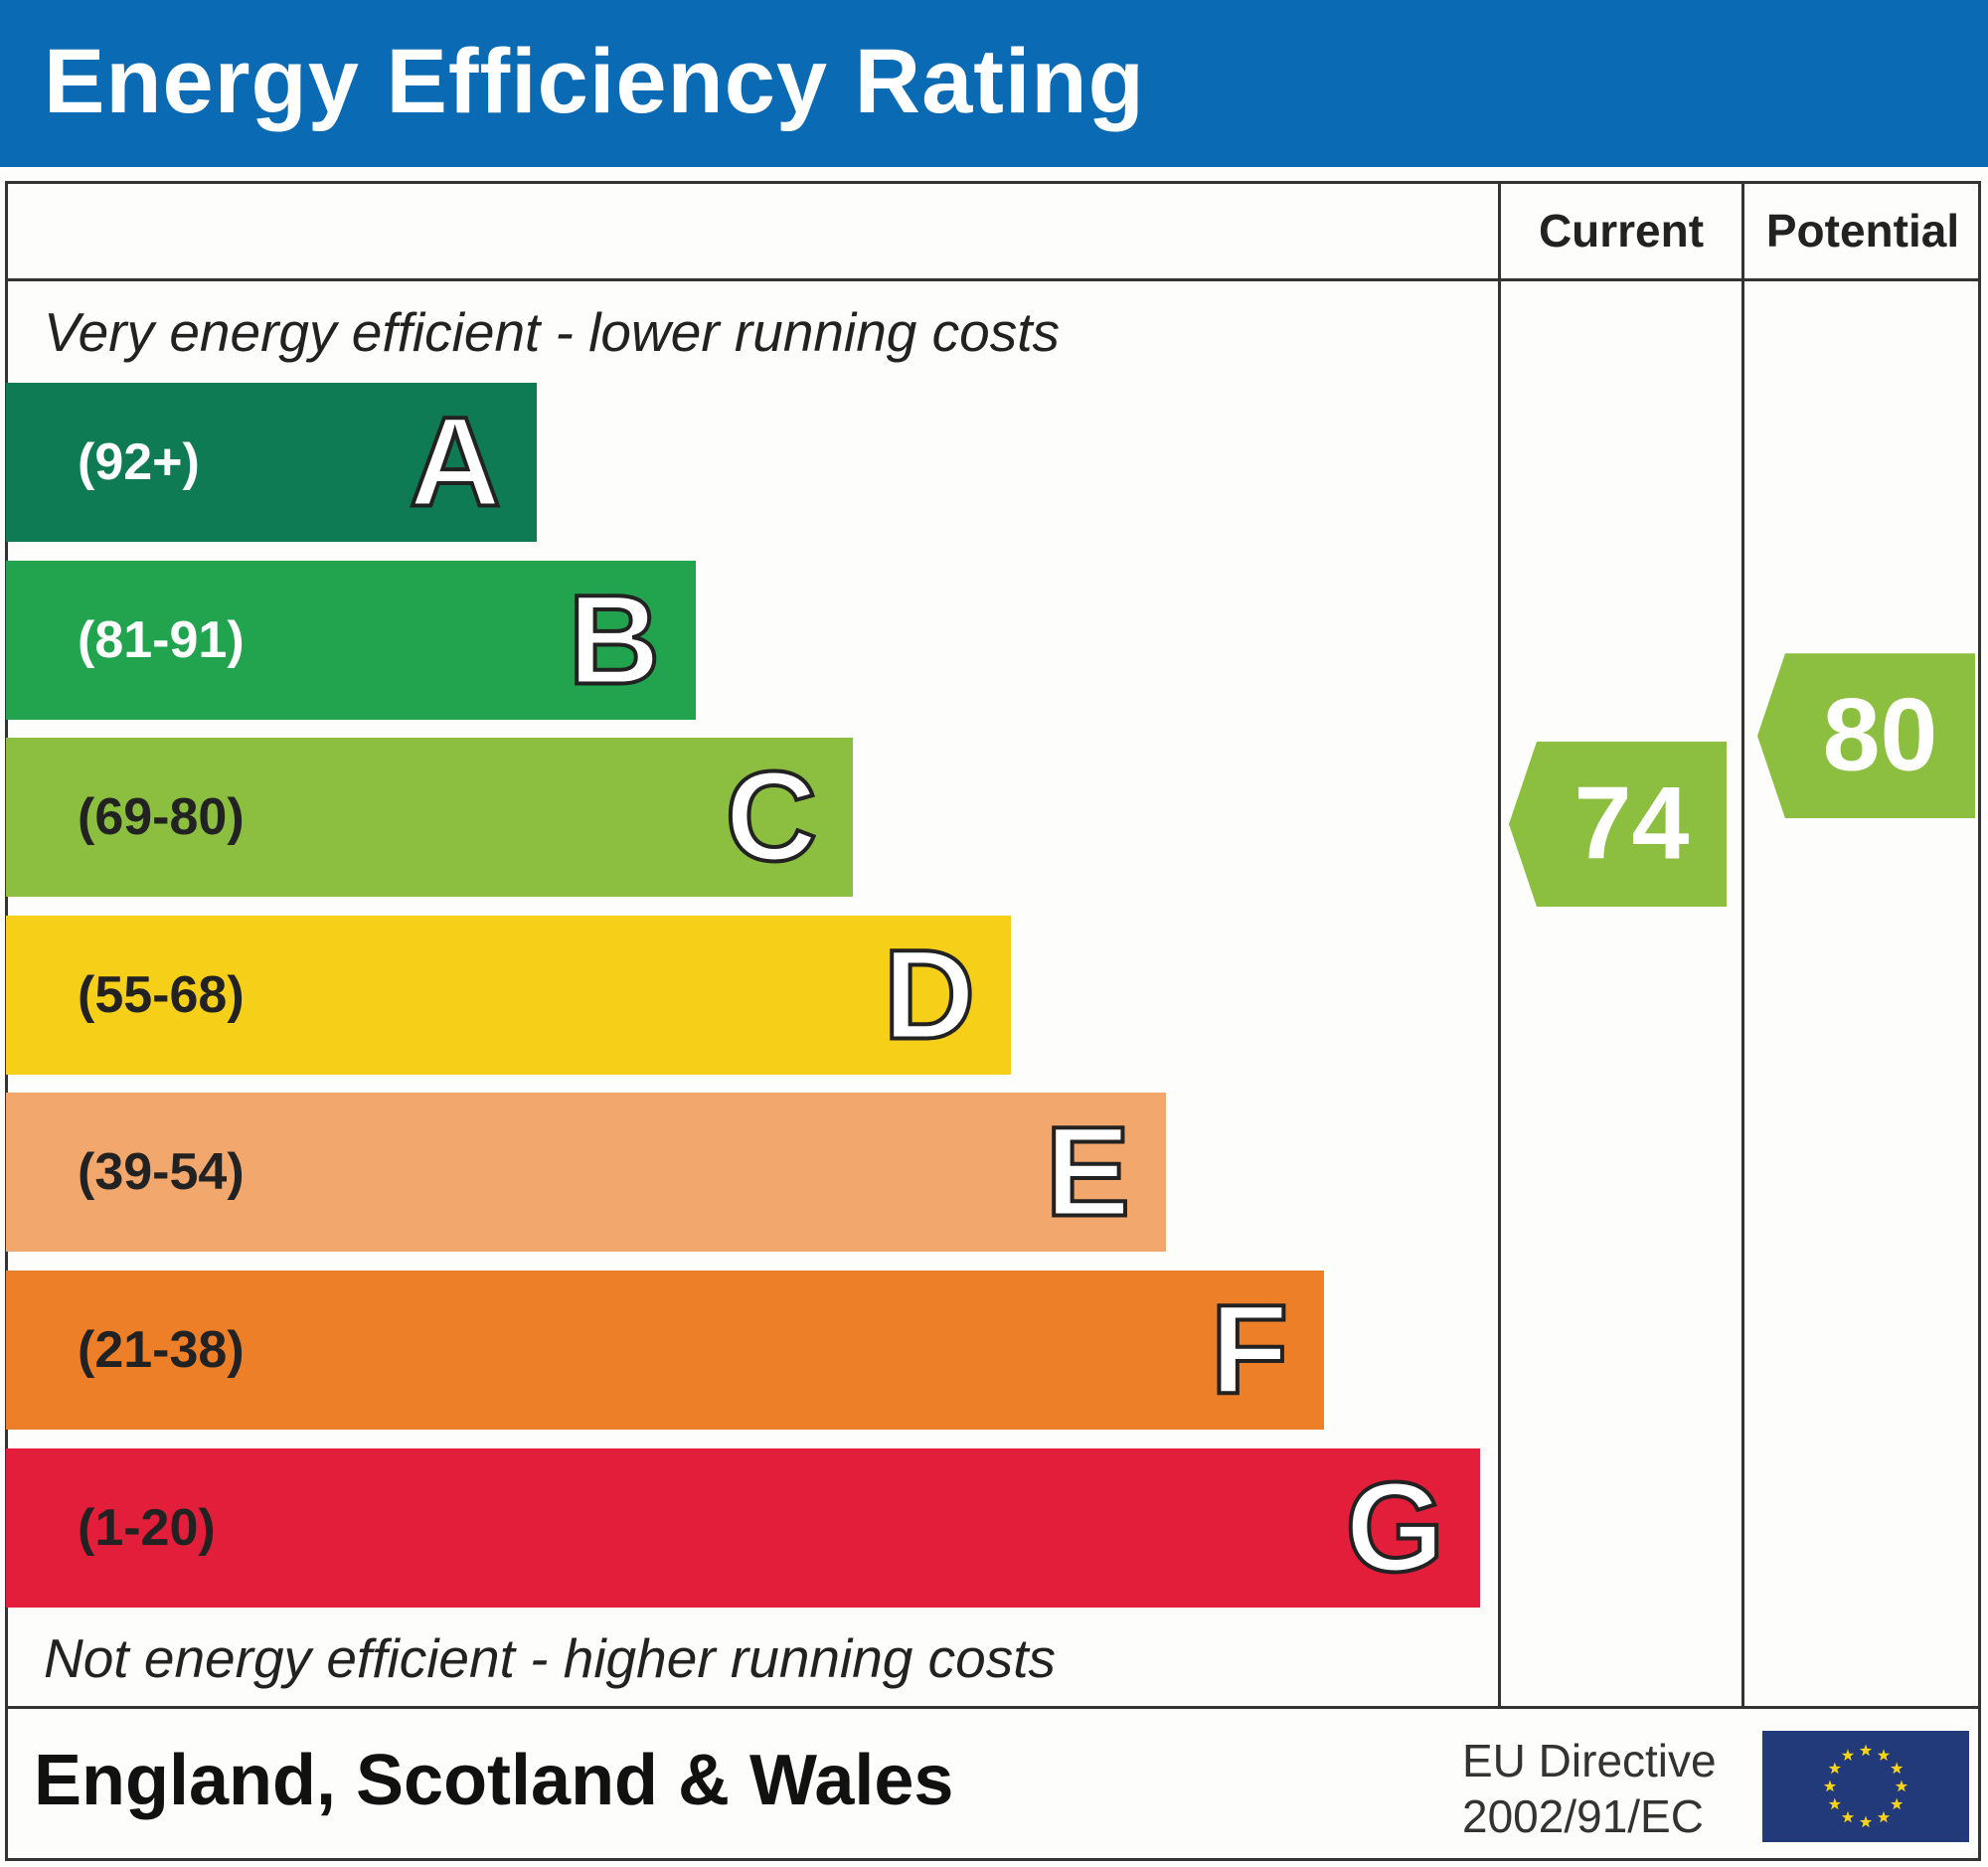 This screenshot has width=1988, height=1867. What do you see at coordinates (147, 1528) in the screenshot?
I see `band-range-label: (1-20)` at bounding box center [147, 1528].